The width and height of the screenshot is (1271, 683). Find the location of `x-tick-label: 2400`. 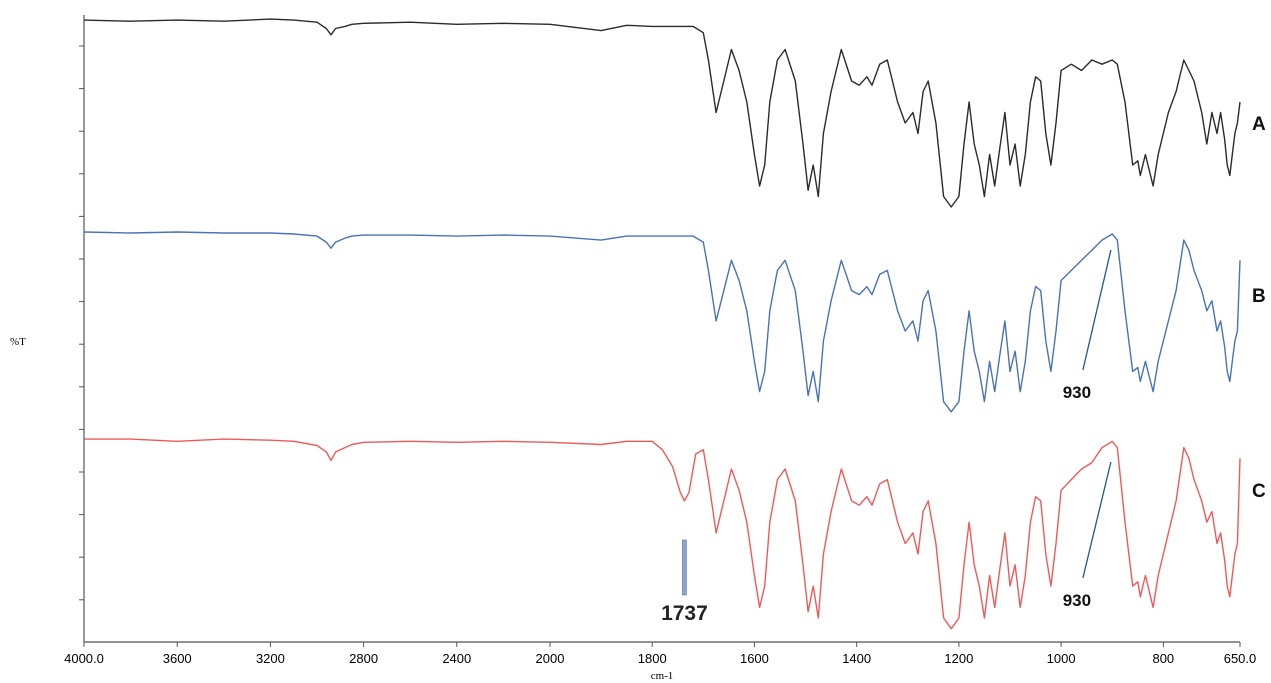

x-tick-label: 2400 is located at coordinates (456, 658).